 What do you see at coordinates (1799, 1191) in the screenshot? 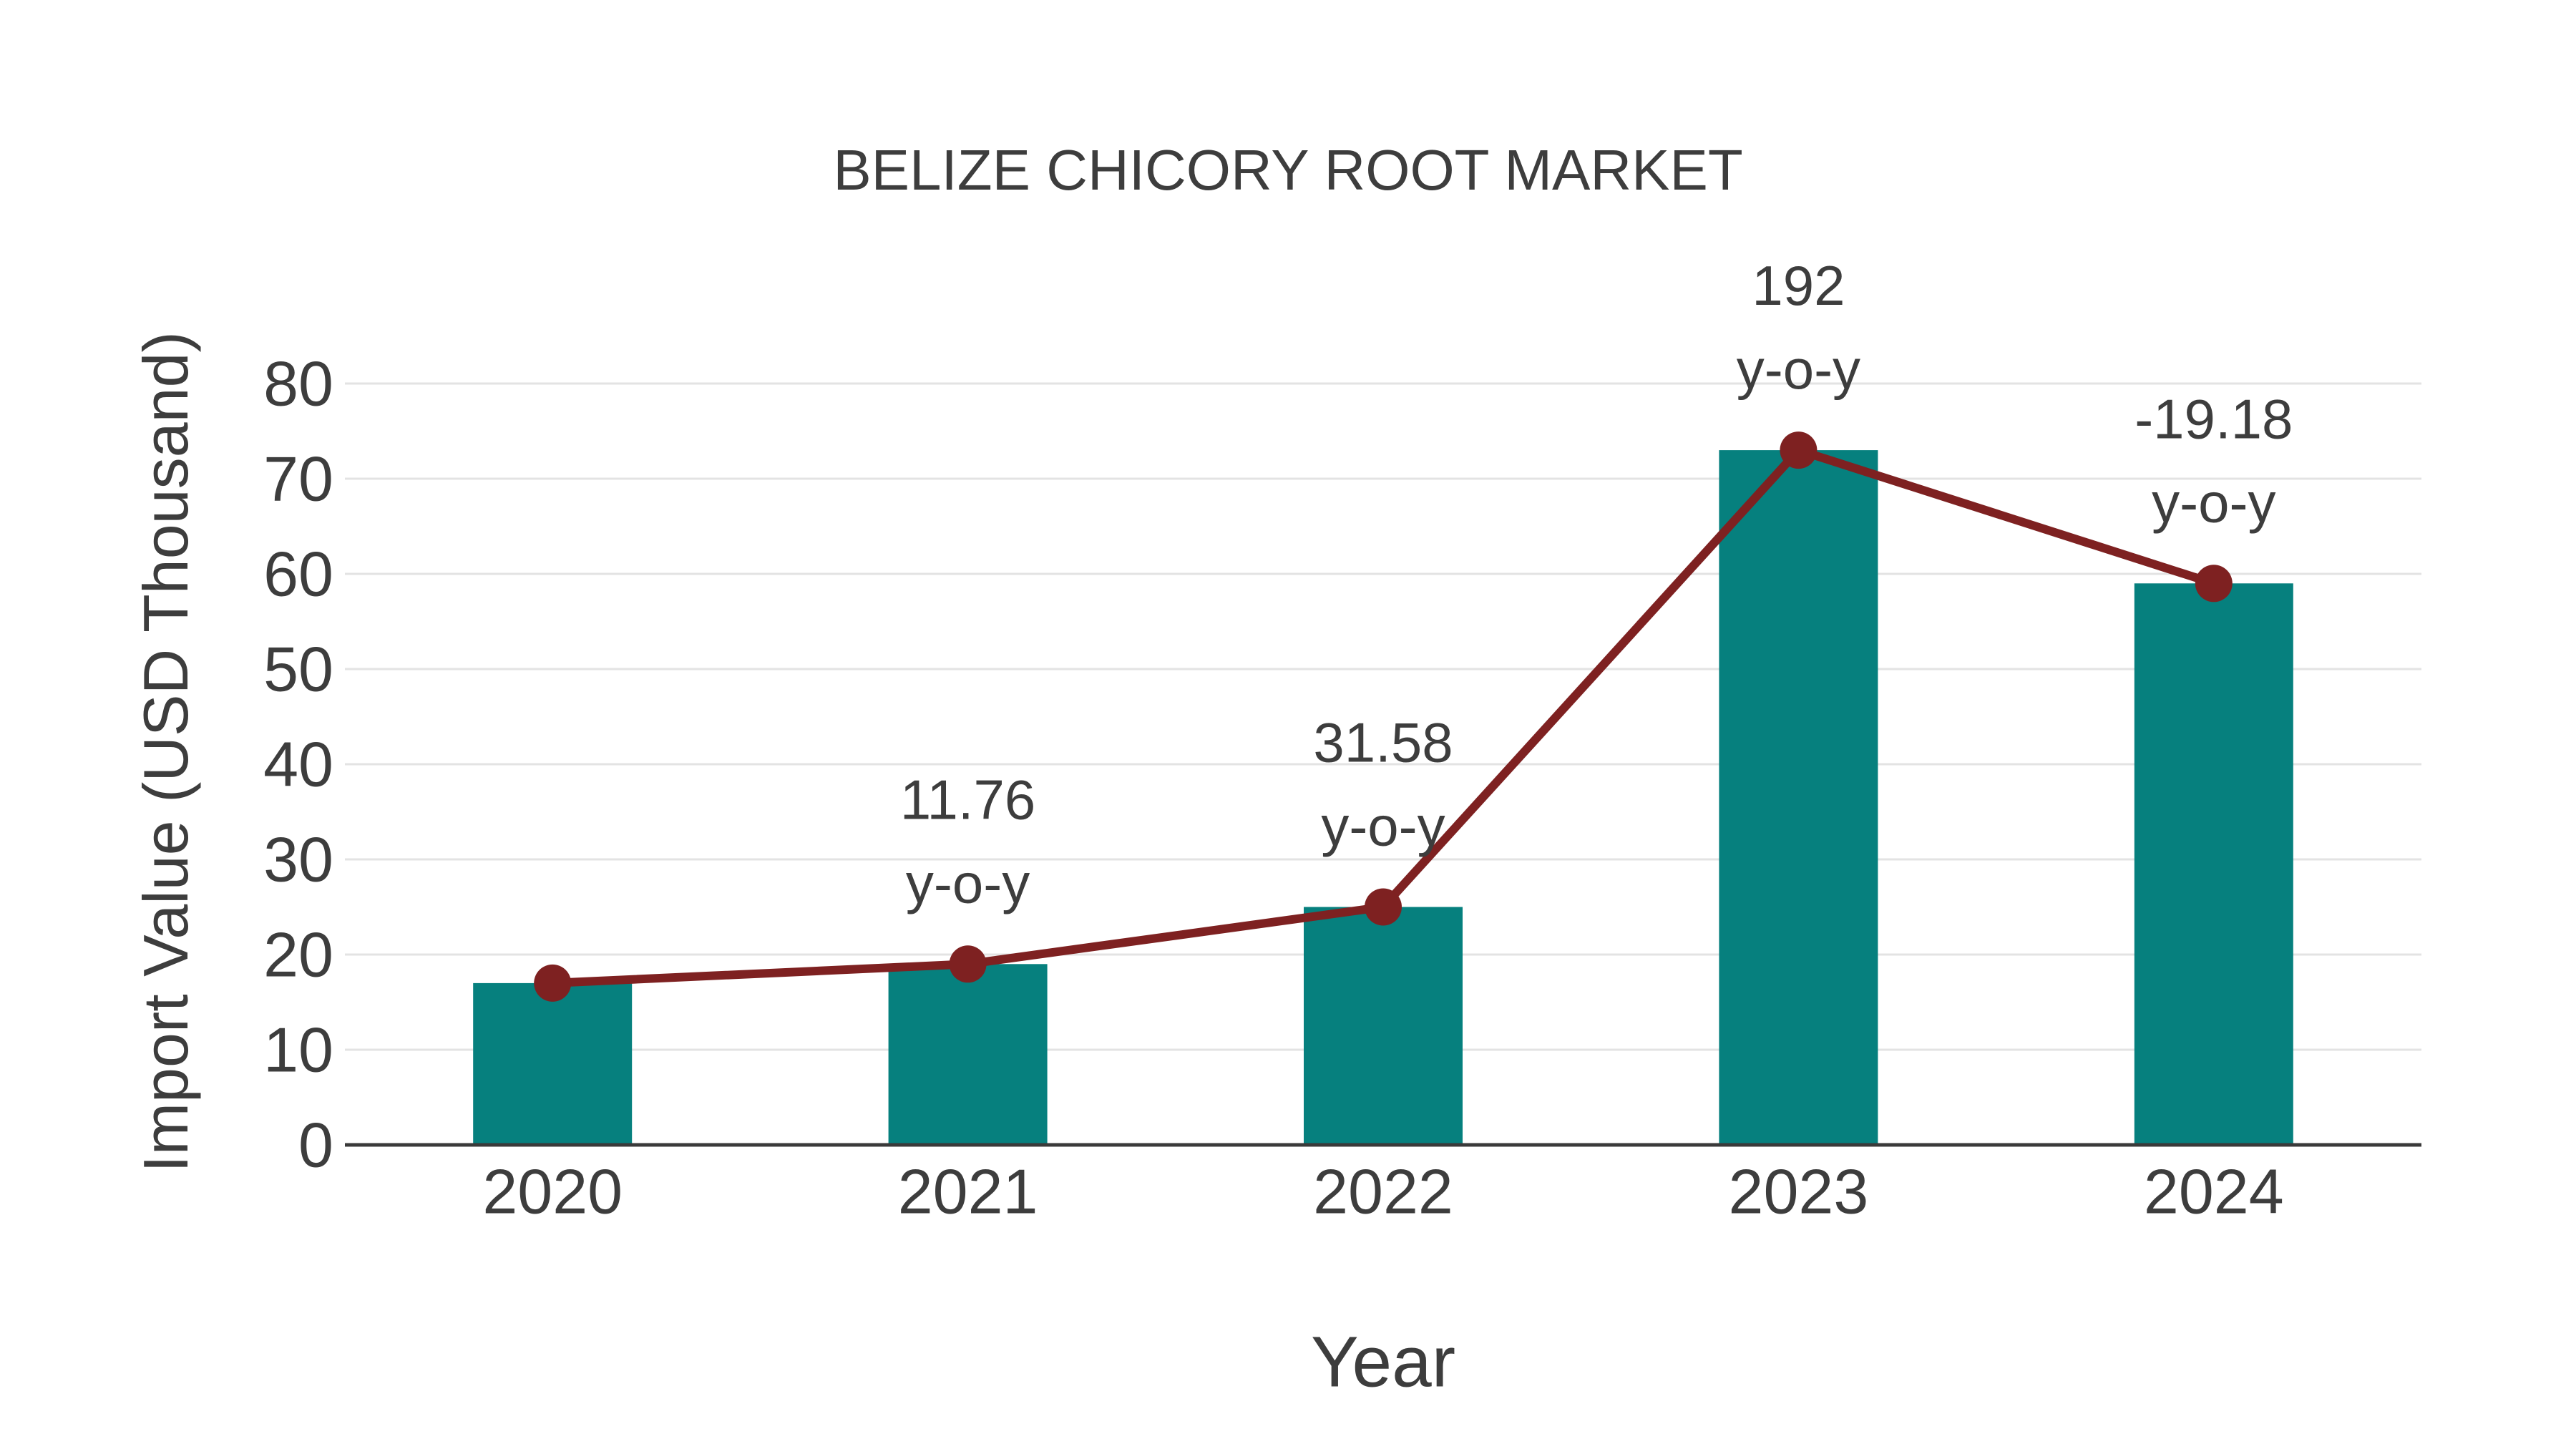
I see `x-tick-label-2023: 2023` at bounding box center [1799, 1191].